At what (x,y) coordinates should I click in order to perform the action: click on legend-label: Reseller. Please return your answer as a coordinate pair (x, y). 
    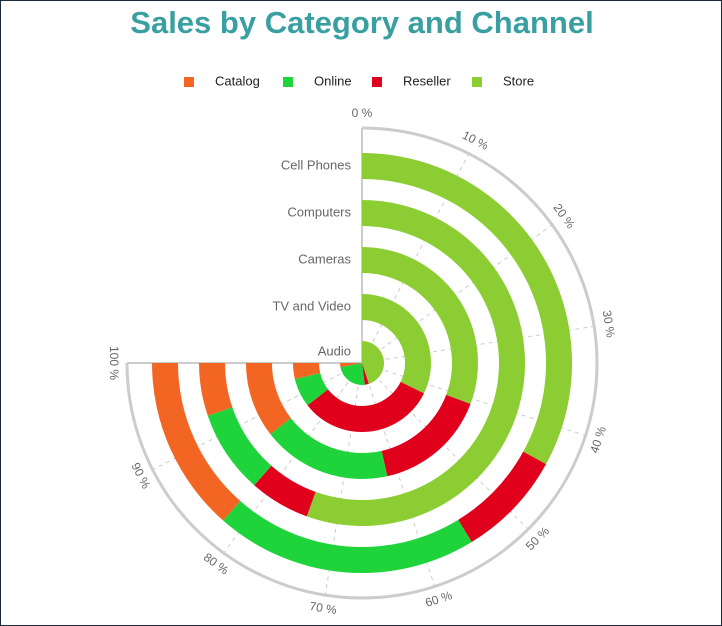
    Looking at the image, I should click on (427, 80).